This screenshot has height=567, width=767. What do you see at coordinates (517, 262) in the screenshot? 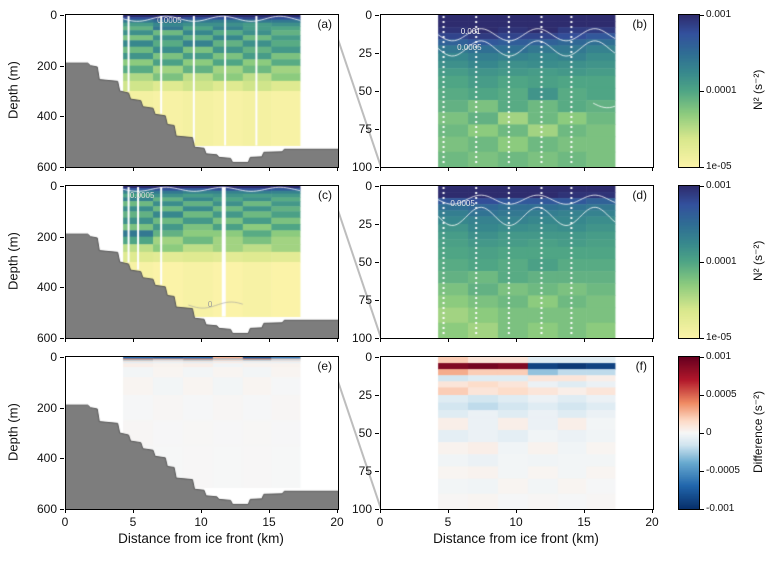
I see `heatmap-panel-d` at bounding box center [517, 262].